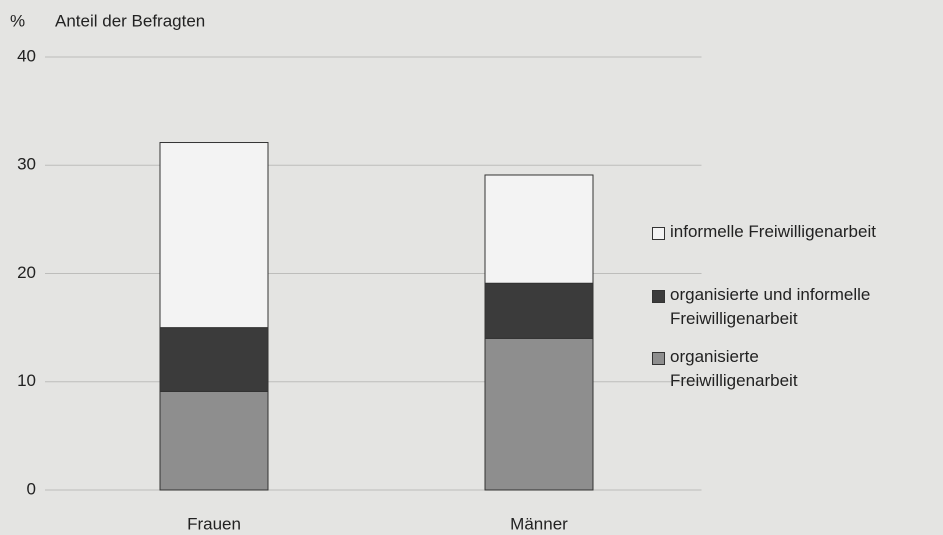 Image resolution: width=943 pixels, height=535 pixels. Describe the element at coordinates (26, 55) in the screenshot. I see `y-tick-label: 40` at that location.